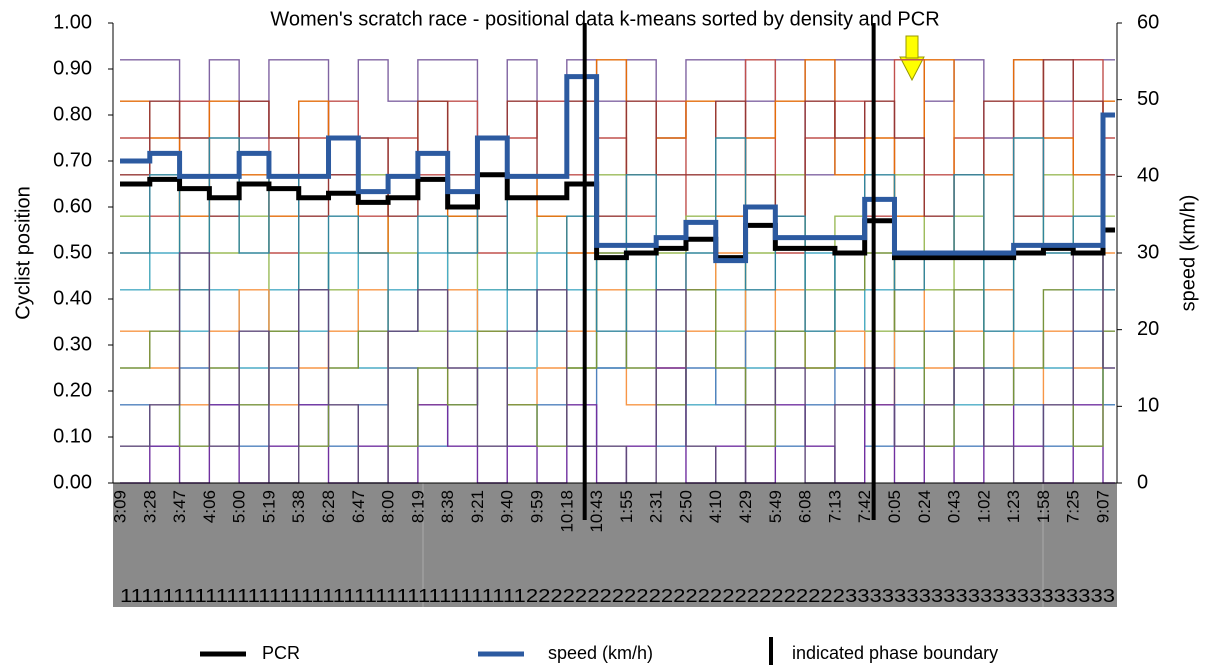 The image size is (1208, 668). What do you see at coordinates (417, 506) in the screenshot?
I see `x-tick-label: 8:19` at bounding box center [417, 506].